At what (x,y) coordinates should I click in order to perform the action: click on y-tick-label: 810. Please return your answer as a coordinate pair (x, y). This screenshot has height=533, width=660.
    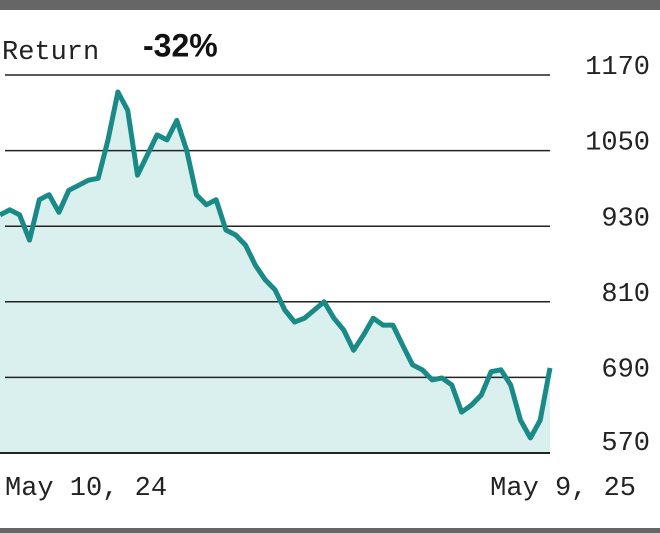
    Looking at the image, I should click on (625, 295).